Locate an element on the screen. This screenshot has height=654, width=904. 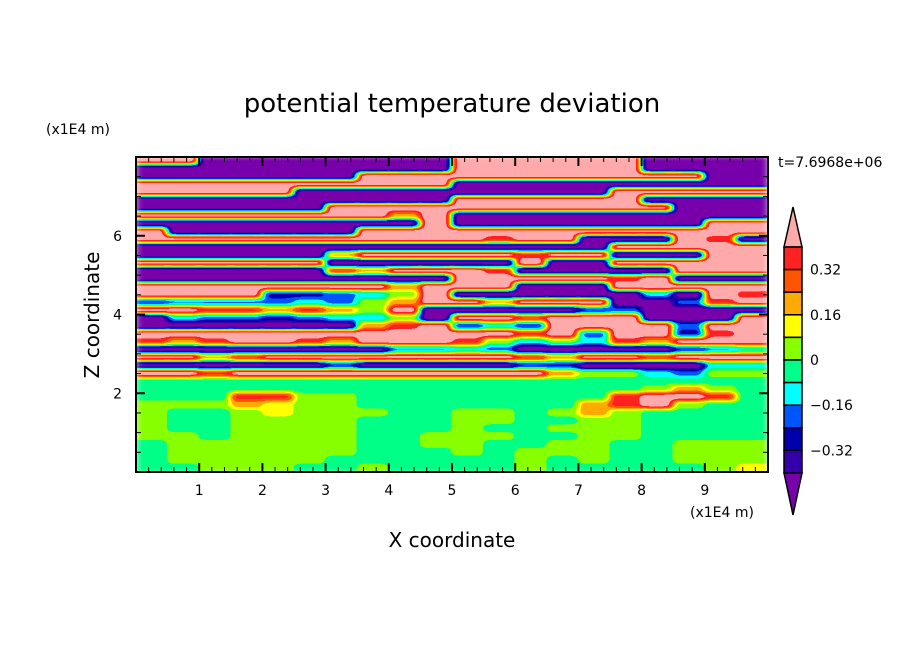
x-tick-label: 6 is located at coordinates (515, 491).